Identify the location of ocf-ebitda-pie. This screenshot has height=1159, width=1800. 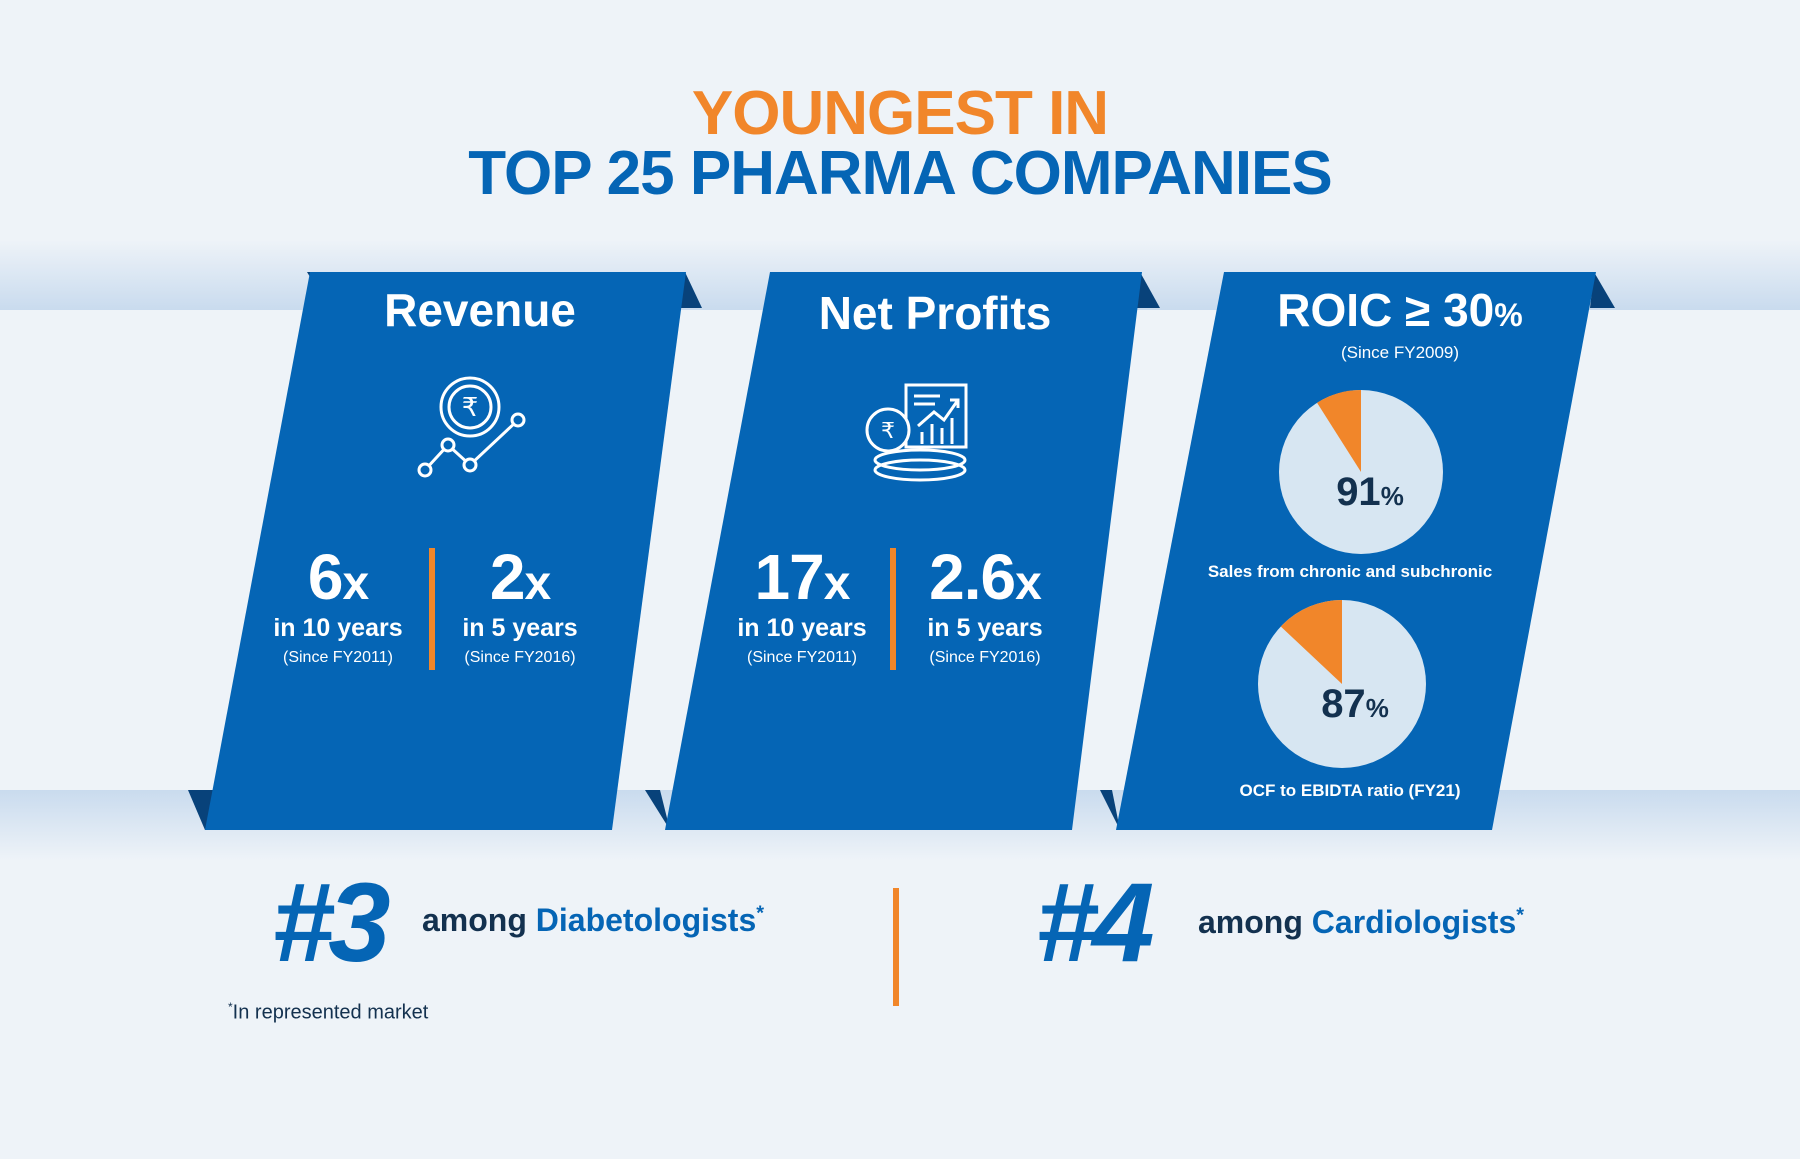
(1342, 684).